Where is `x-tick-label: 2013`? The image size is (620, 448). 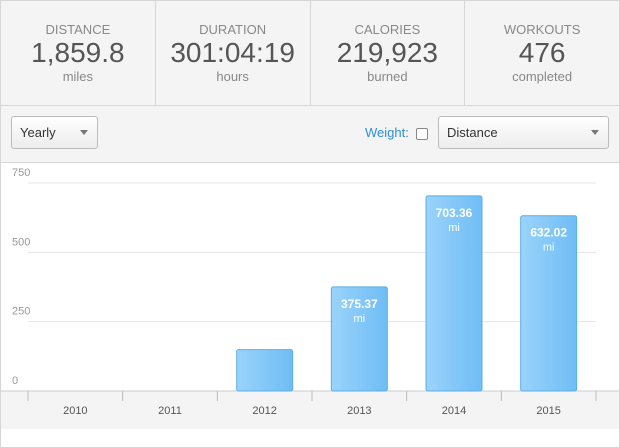 x-tick-label: 2013 is located at coordinates (359, 411).